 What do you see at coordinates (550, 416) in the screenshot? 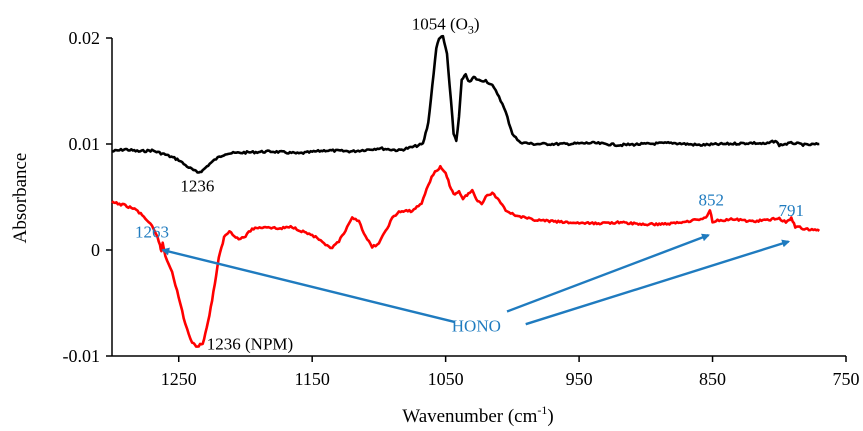
I see `x-axis-title-end: )` at bounding box center [550, 416].